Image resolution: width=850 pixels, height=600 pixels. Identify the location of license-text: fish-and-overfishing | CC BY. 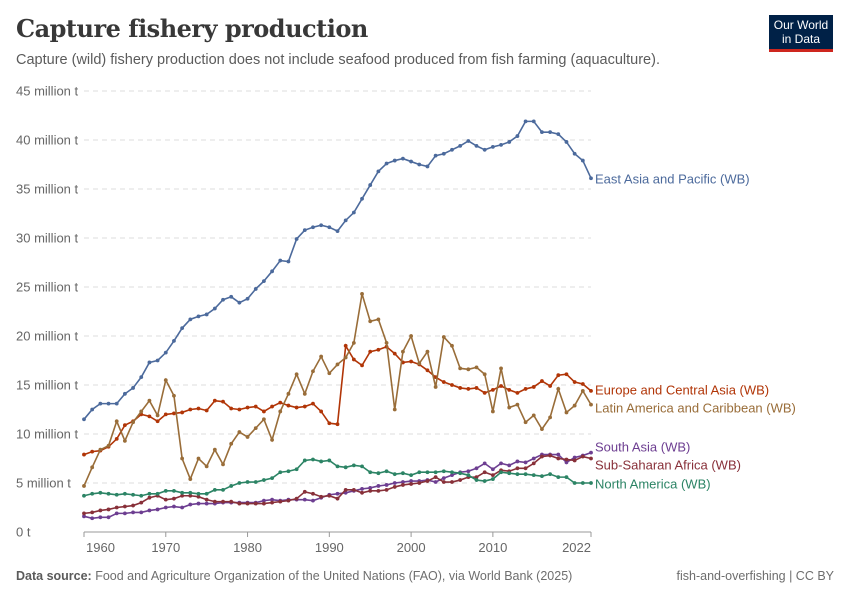
(755, 576).